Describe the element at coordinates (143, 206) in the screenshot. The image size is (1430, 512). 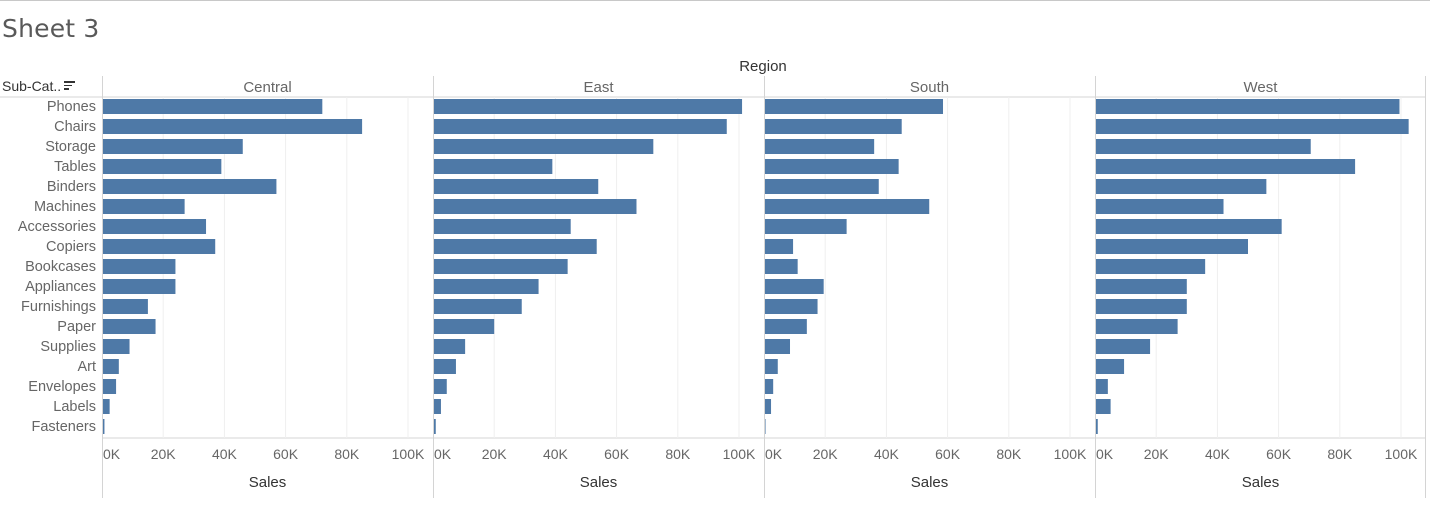
I see `bar-central-machines` at that location.